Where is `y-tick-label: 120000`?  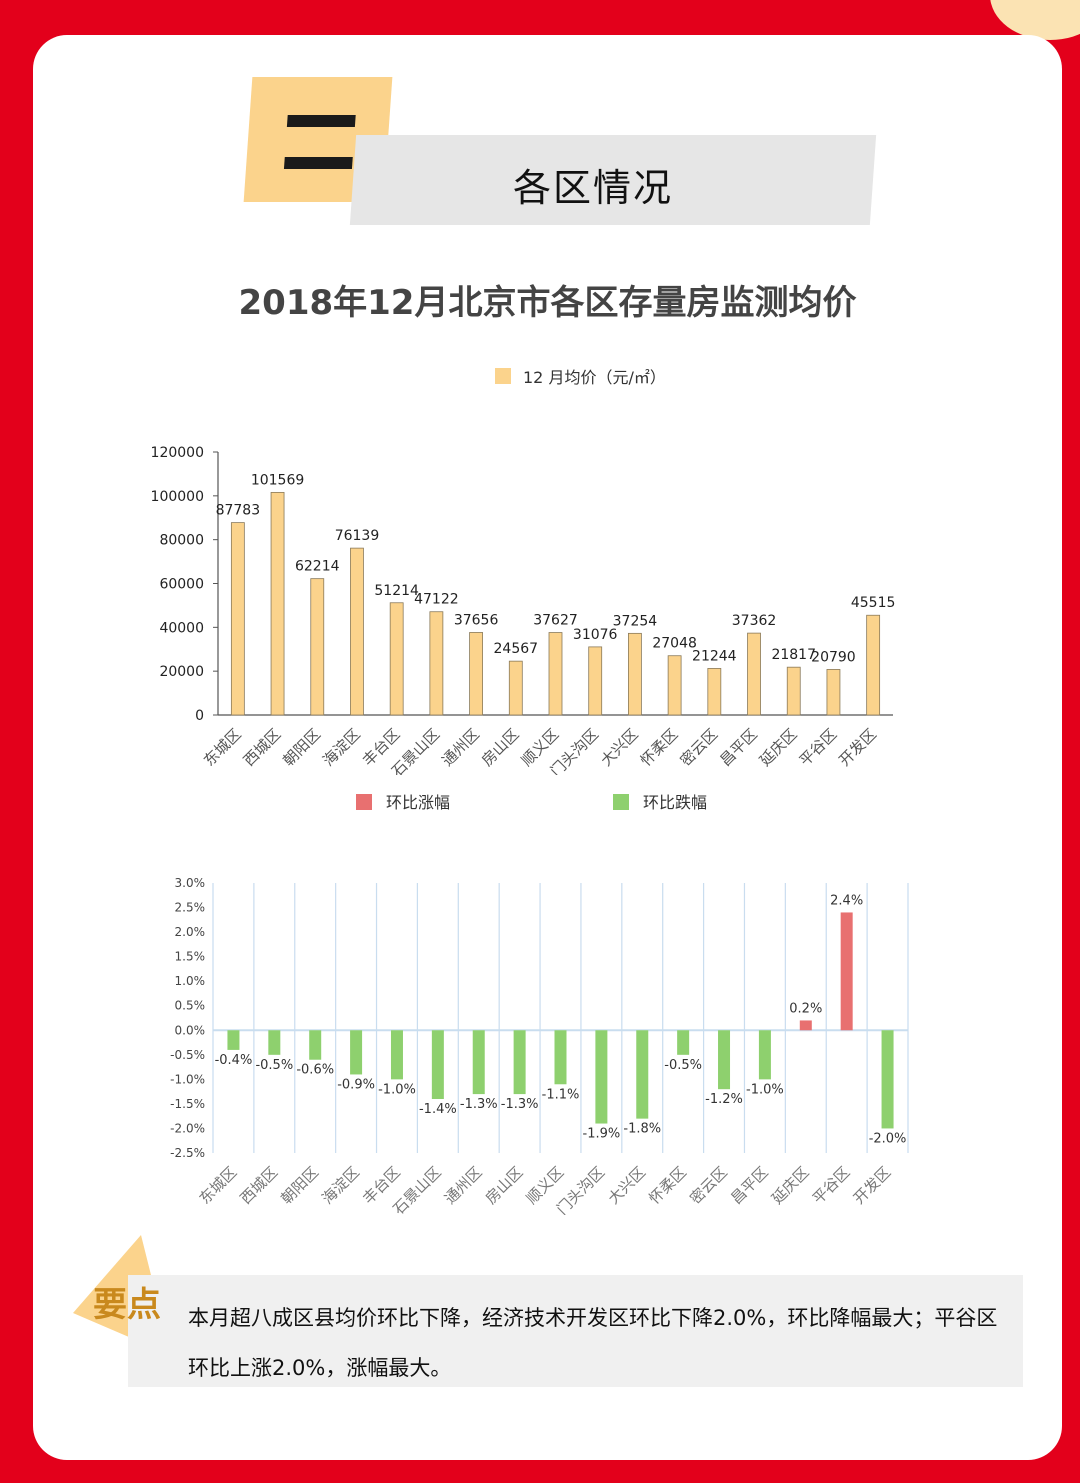 y-tick-label: 120000 is located at coordinates (177, 453).